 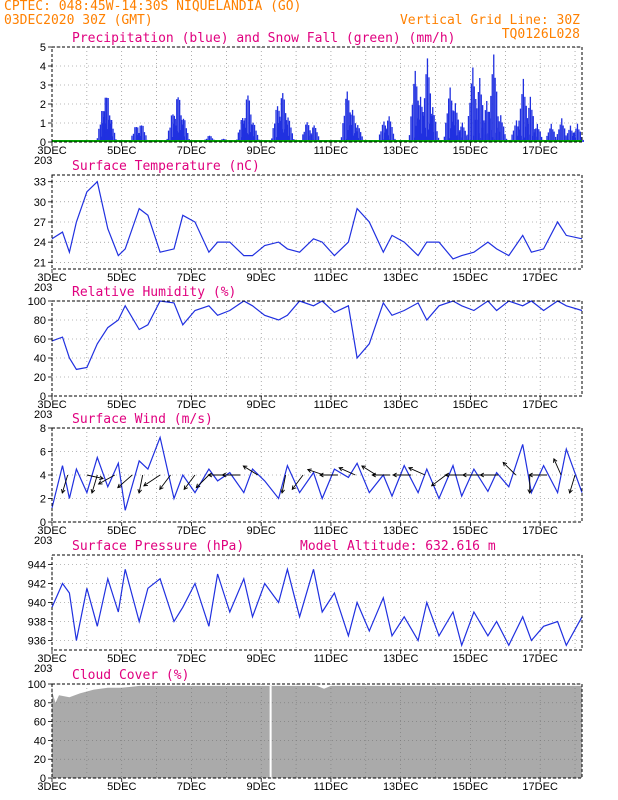 I want to click on header-code: TQ0126L028, so click(x=541, y=34).